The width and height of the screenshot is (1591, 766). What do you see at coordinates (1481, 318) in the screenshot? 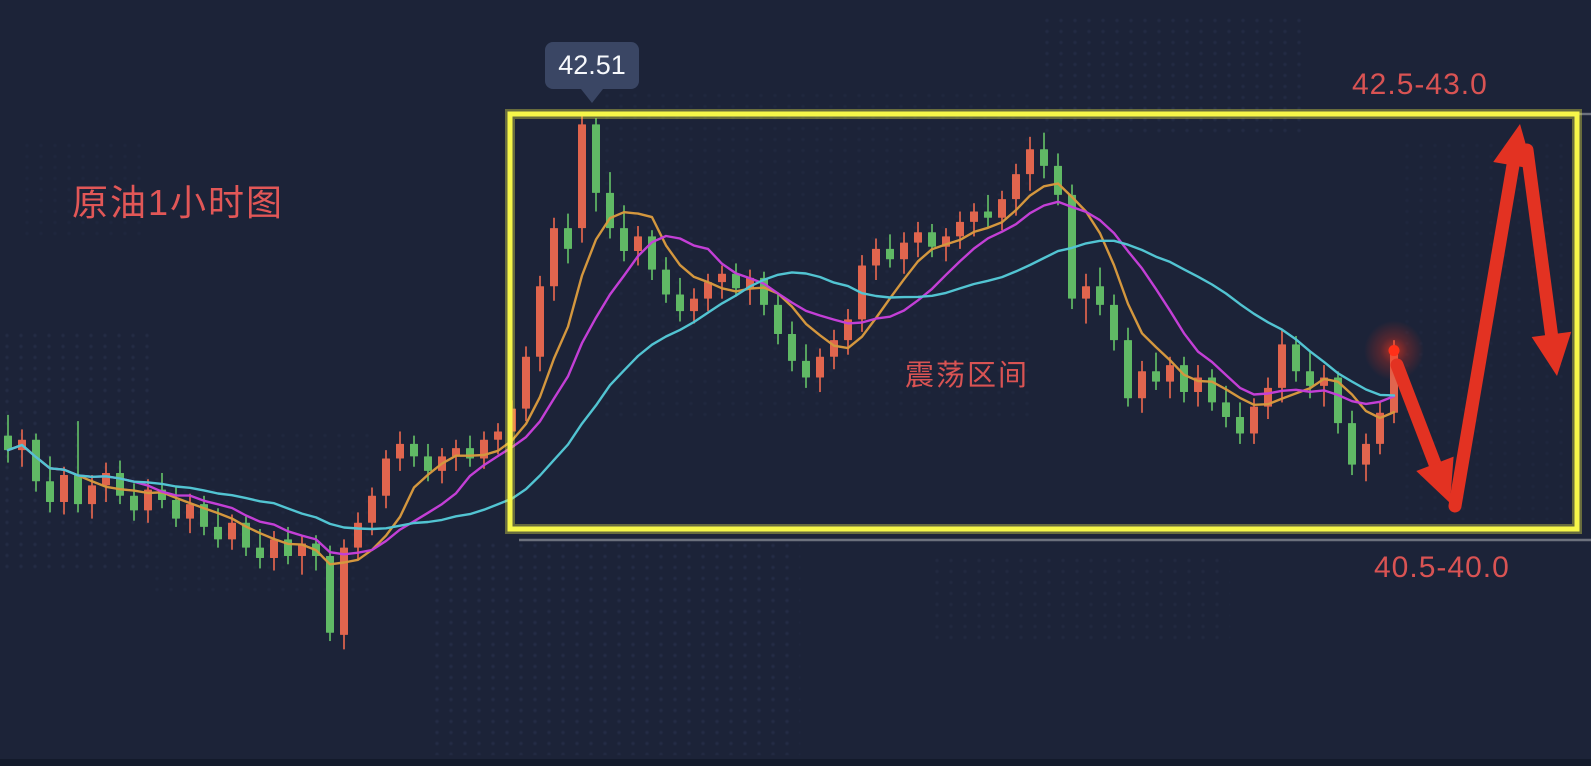
I see `forecast-arrows` at bounding box center [1481, 318].